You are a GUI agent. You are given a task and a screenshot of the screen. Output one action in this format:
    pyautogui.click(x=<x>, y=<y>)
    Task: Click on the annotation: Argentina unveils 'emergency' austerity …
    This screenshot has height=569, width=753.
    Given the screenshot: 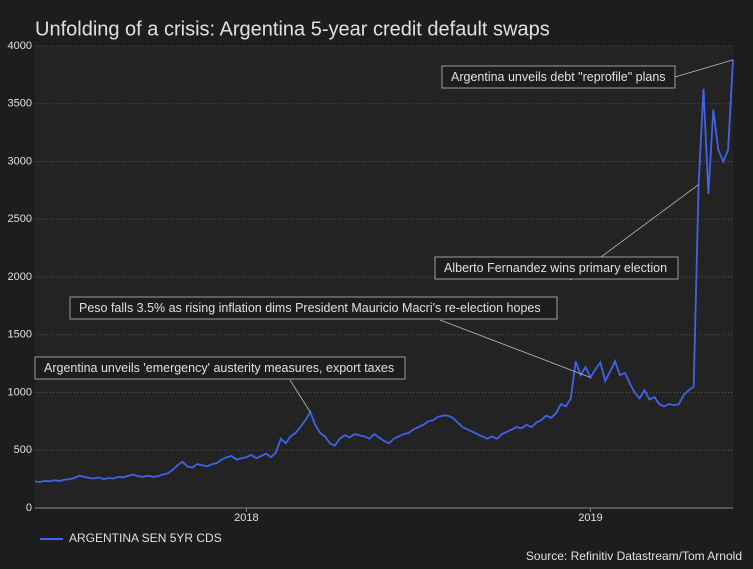 What is the action you would take?
    pyautogui.click(x=219, y=368)
    